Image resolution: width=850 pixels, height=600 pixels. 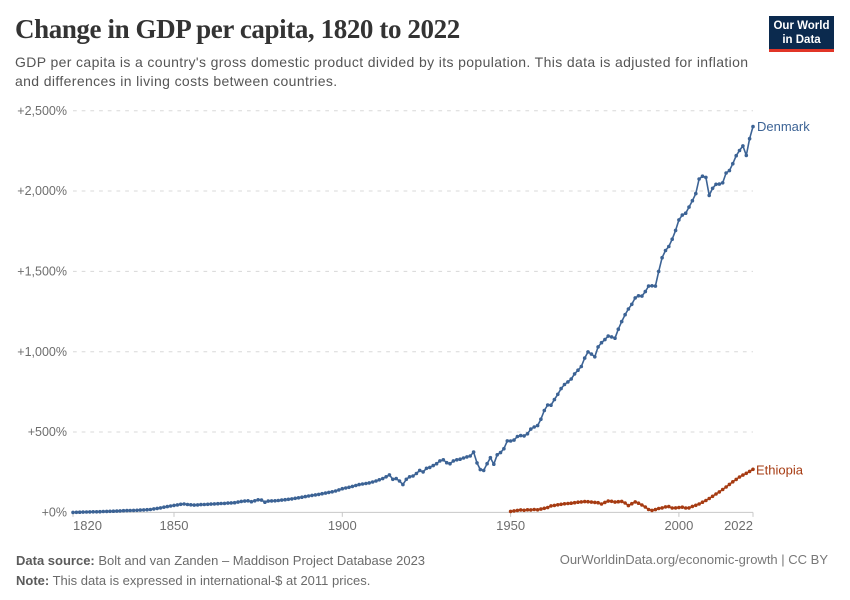 What do you see at coordinates (87, 525) in the screenshot?
I see `svg-text: 1820` at bounding box center [87, 525].